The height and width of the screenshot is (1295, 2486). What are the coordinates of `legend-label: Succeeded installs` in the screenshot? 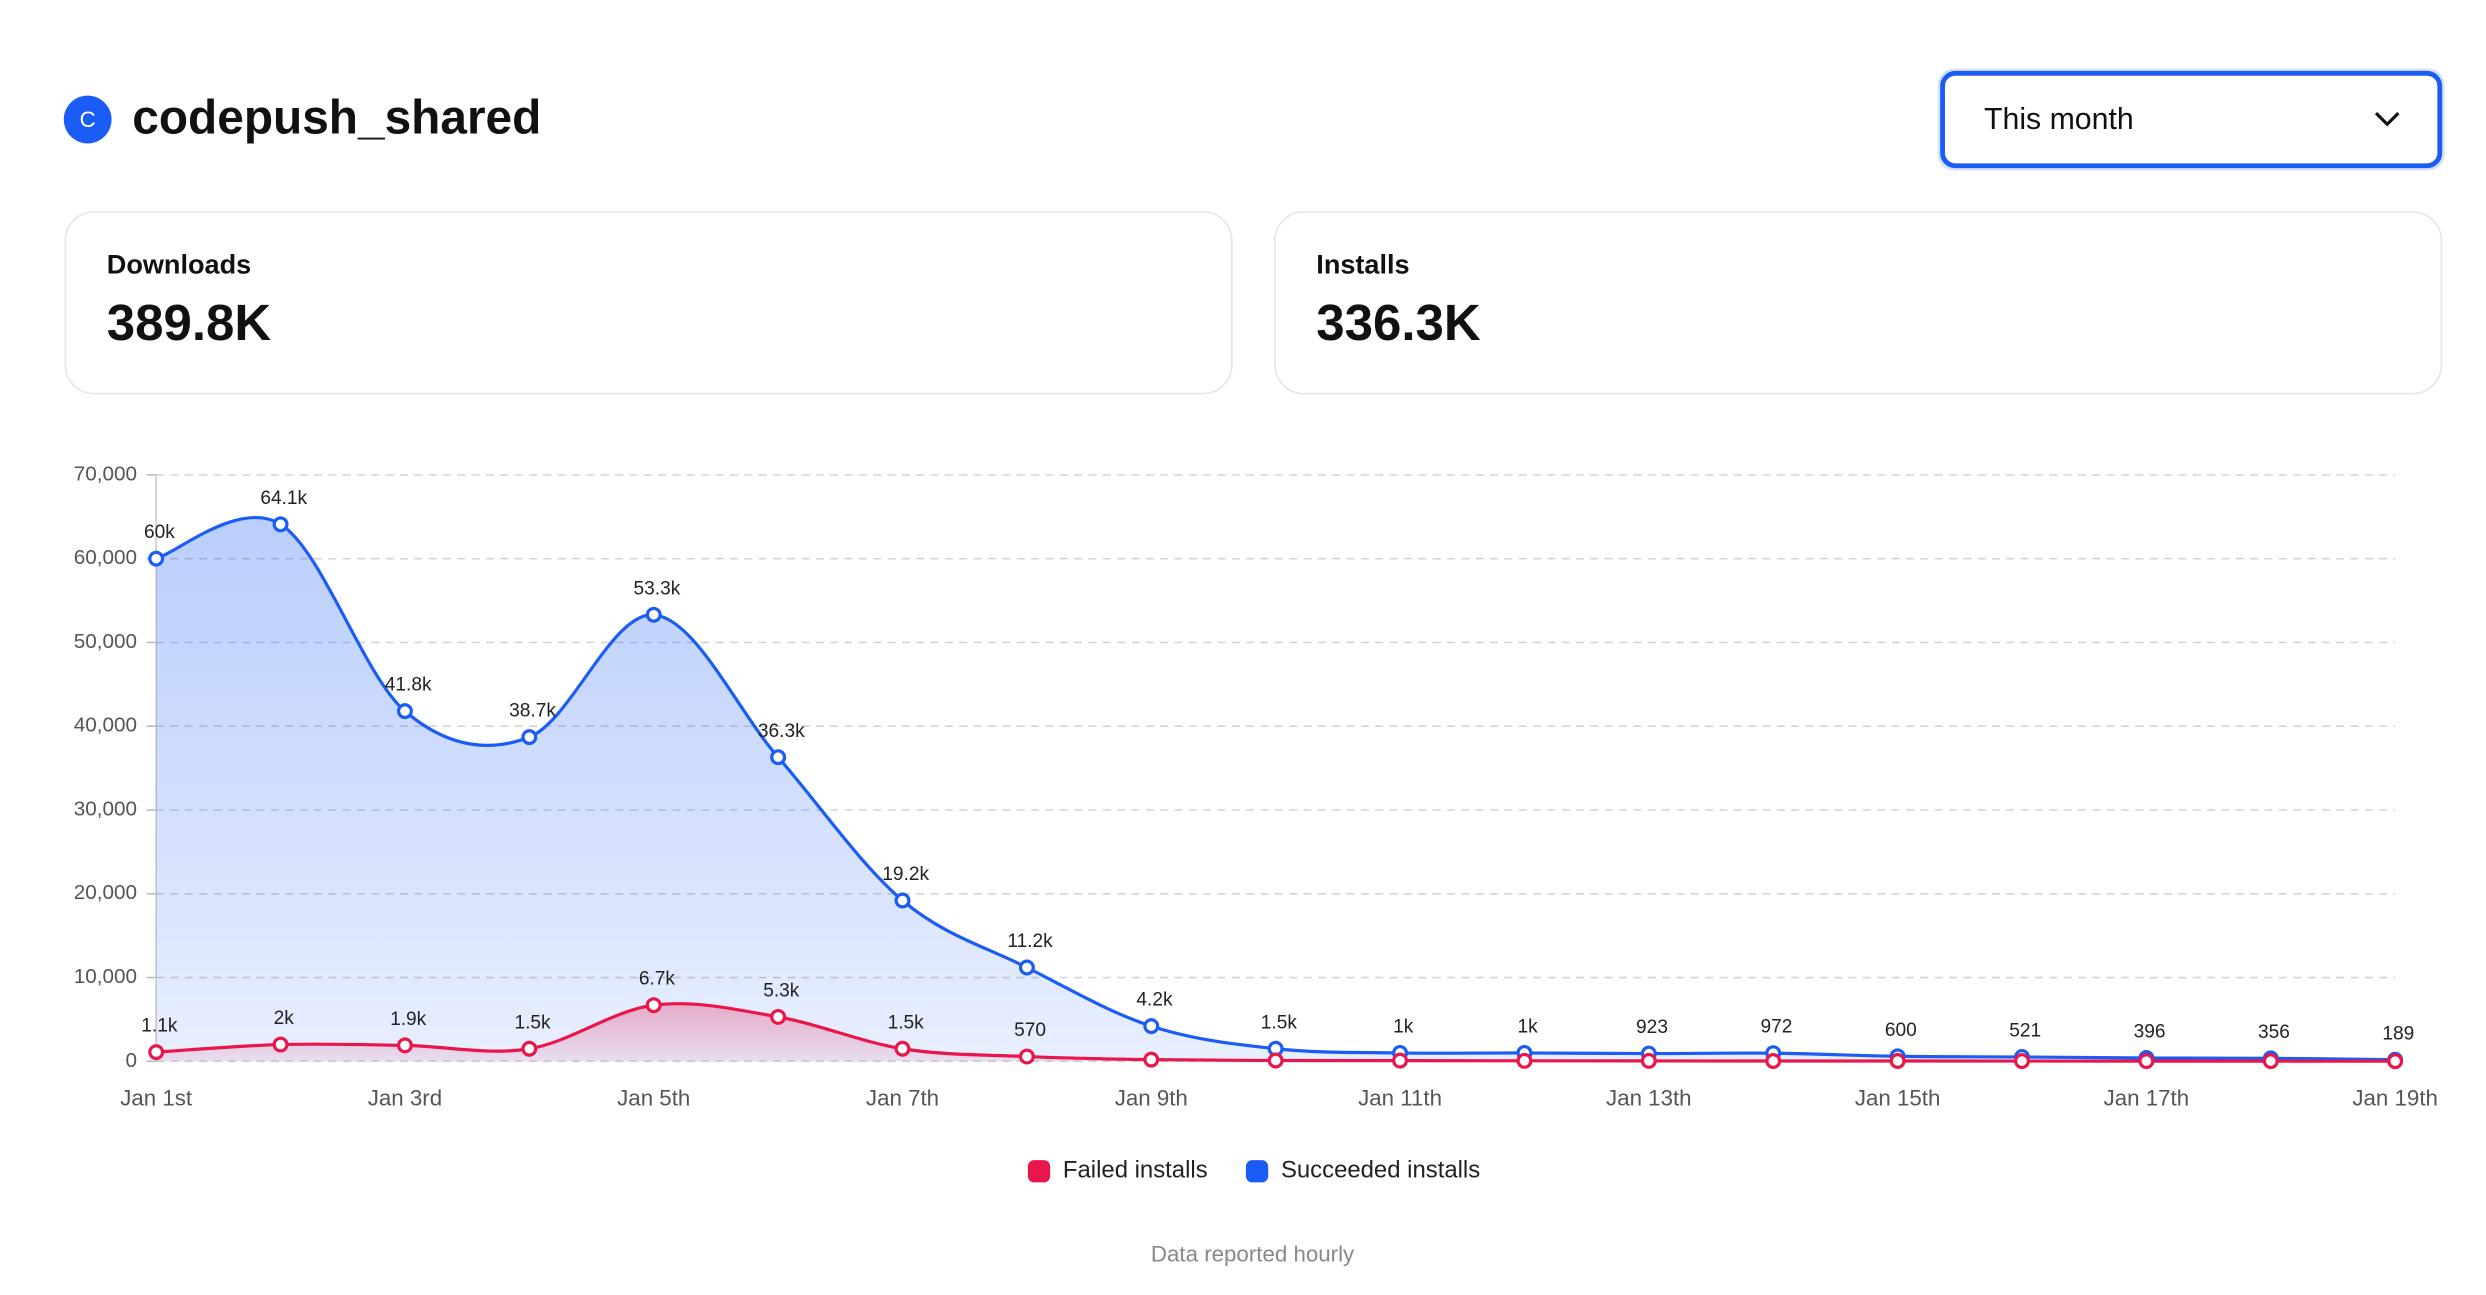 It's located at (1380, 1170).